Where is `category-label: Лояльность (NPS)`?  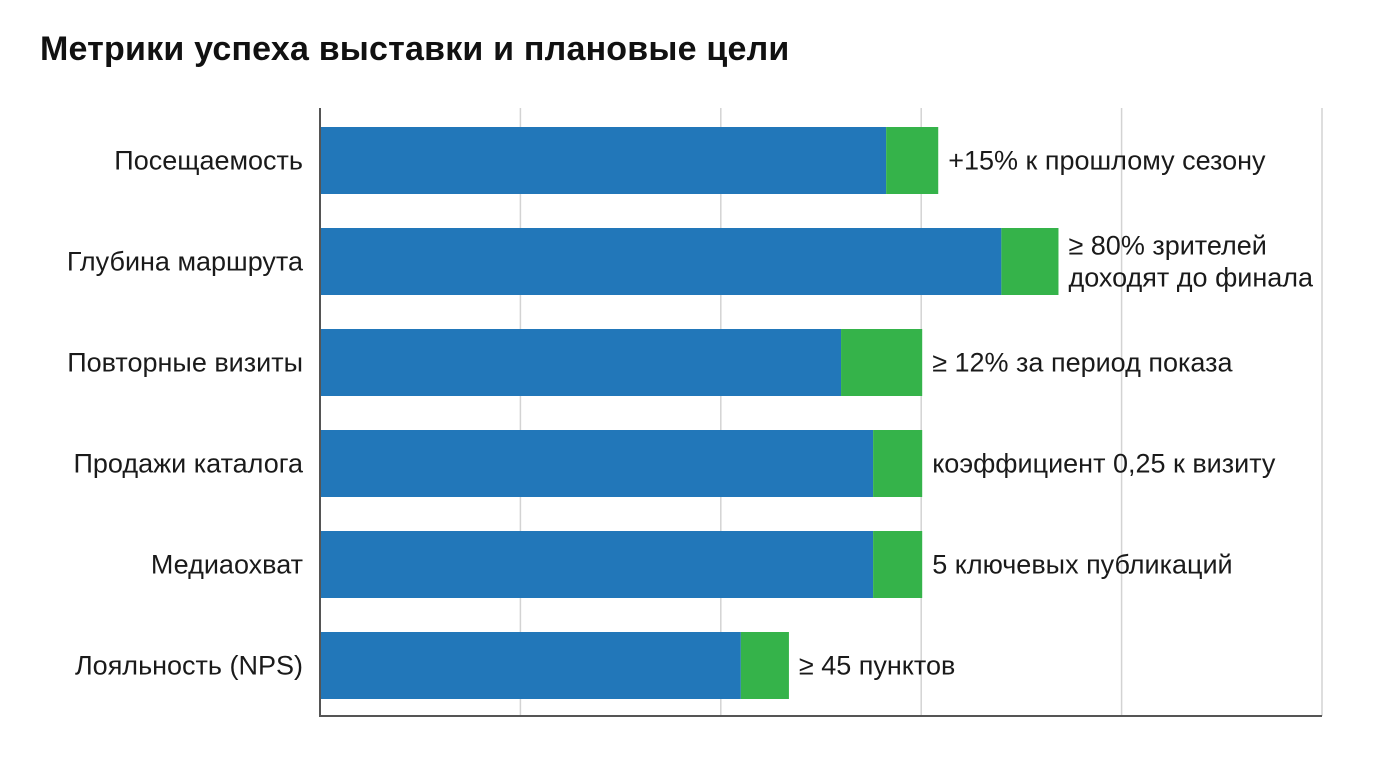
category-label: Лояльность (NPS) is located at coordinates (189, 666).